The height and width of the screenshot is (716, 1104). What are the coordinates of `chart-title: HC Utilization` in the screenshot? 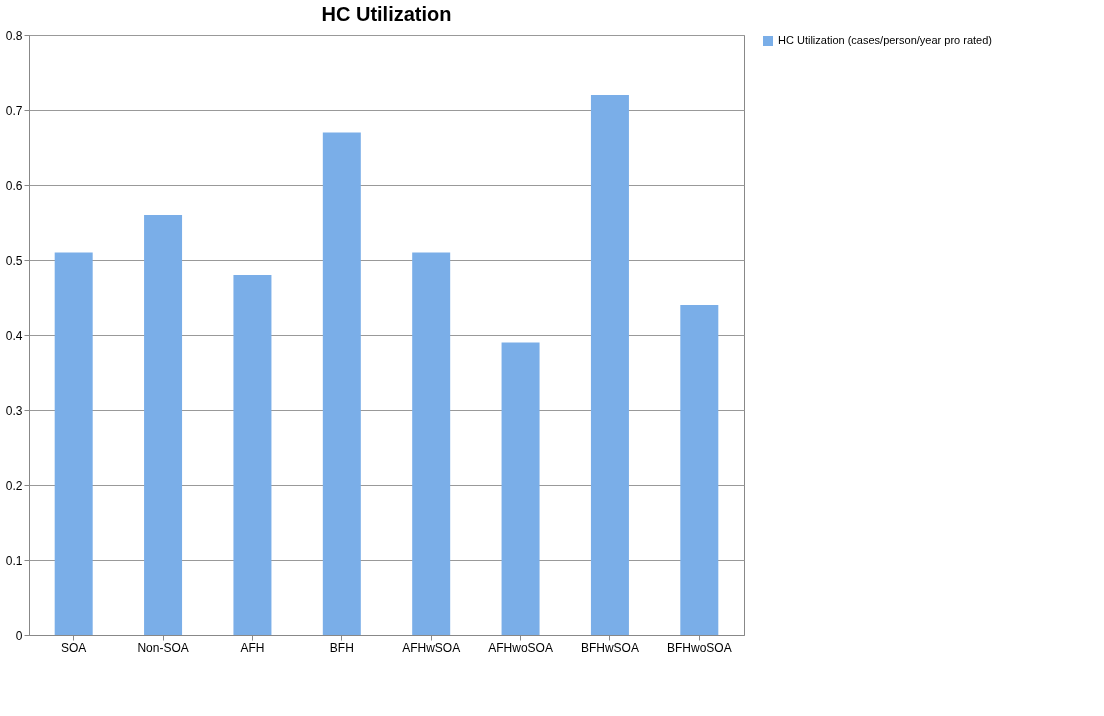 It's located at (386, 14).